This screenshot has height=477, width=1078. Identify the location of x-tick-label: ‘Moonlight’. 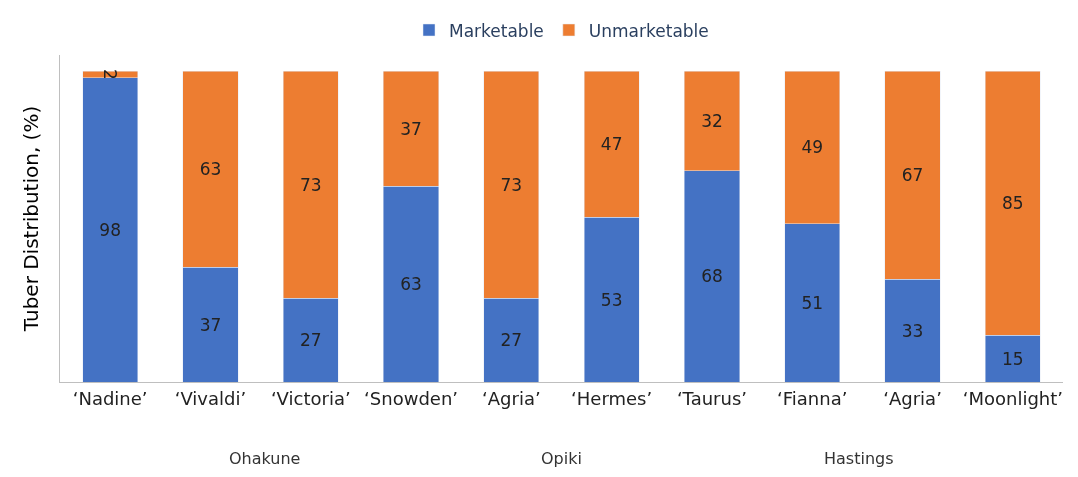
(1013, 398).